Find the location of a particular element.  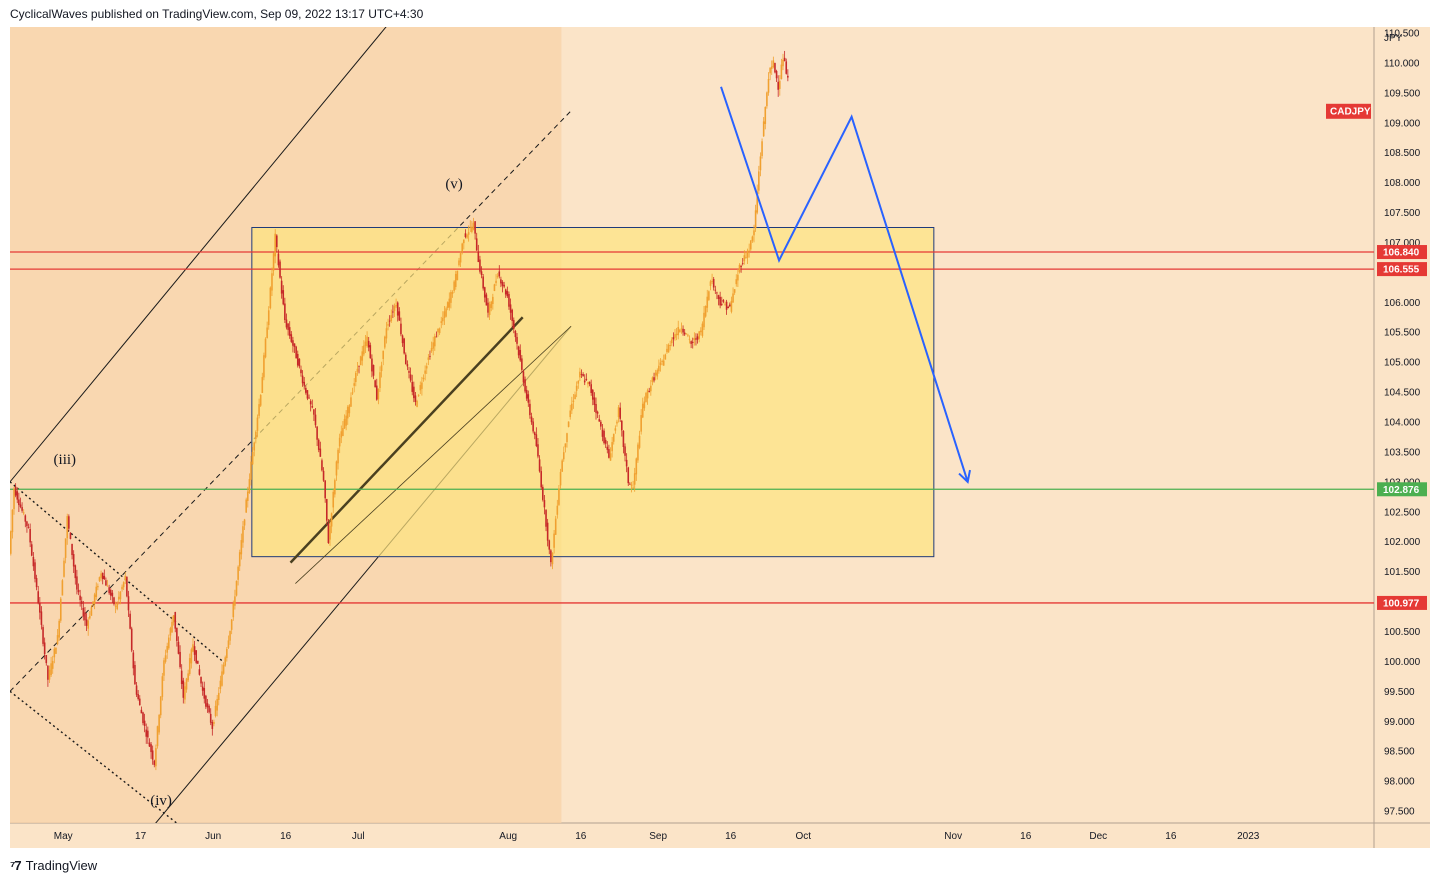

y-tick-19: 107.000 is located at coordinates (1402, 243).